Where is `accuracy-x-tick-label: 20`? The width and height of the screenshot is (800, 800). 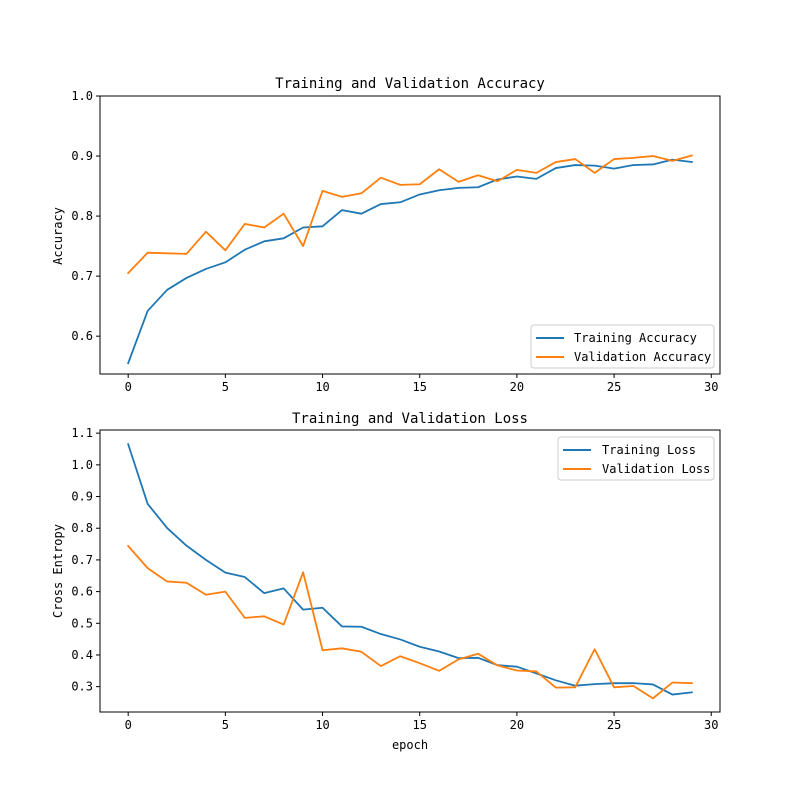 accuracy-x-tick-label: 20 is located at coordinates (517, 387).